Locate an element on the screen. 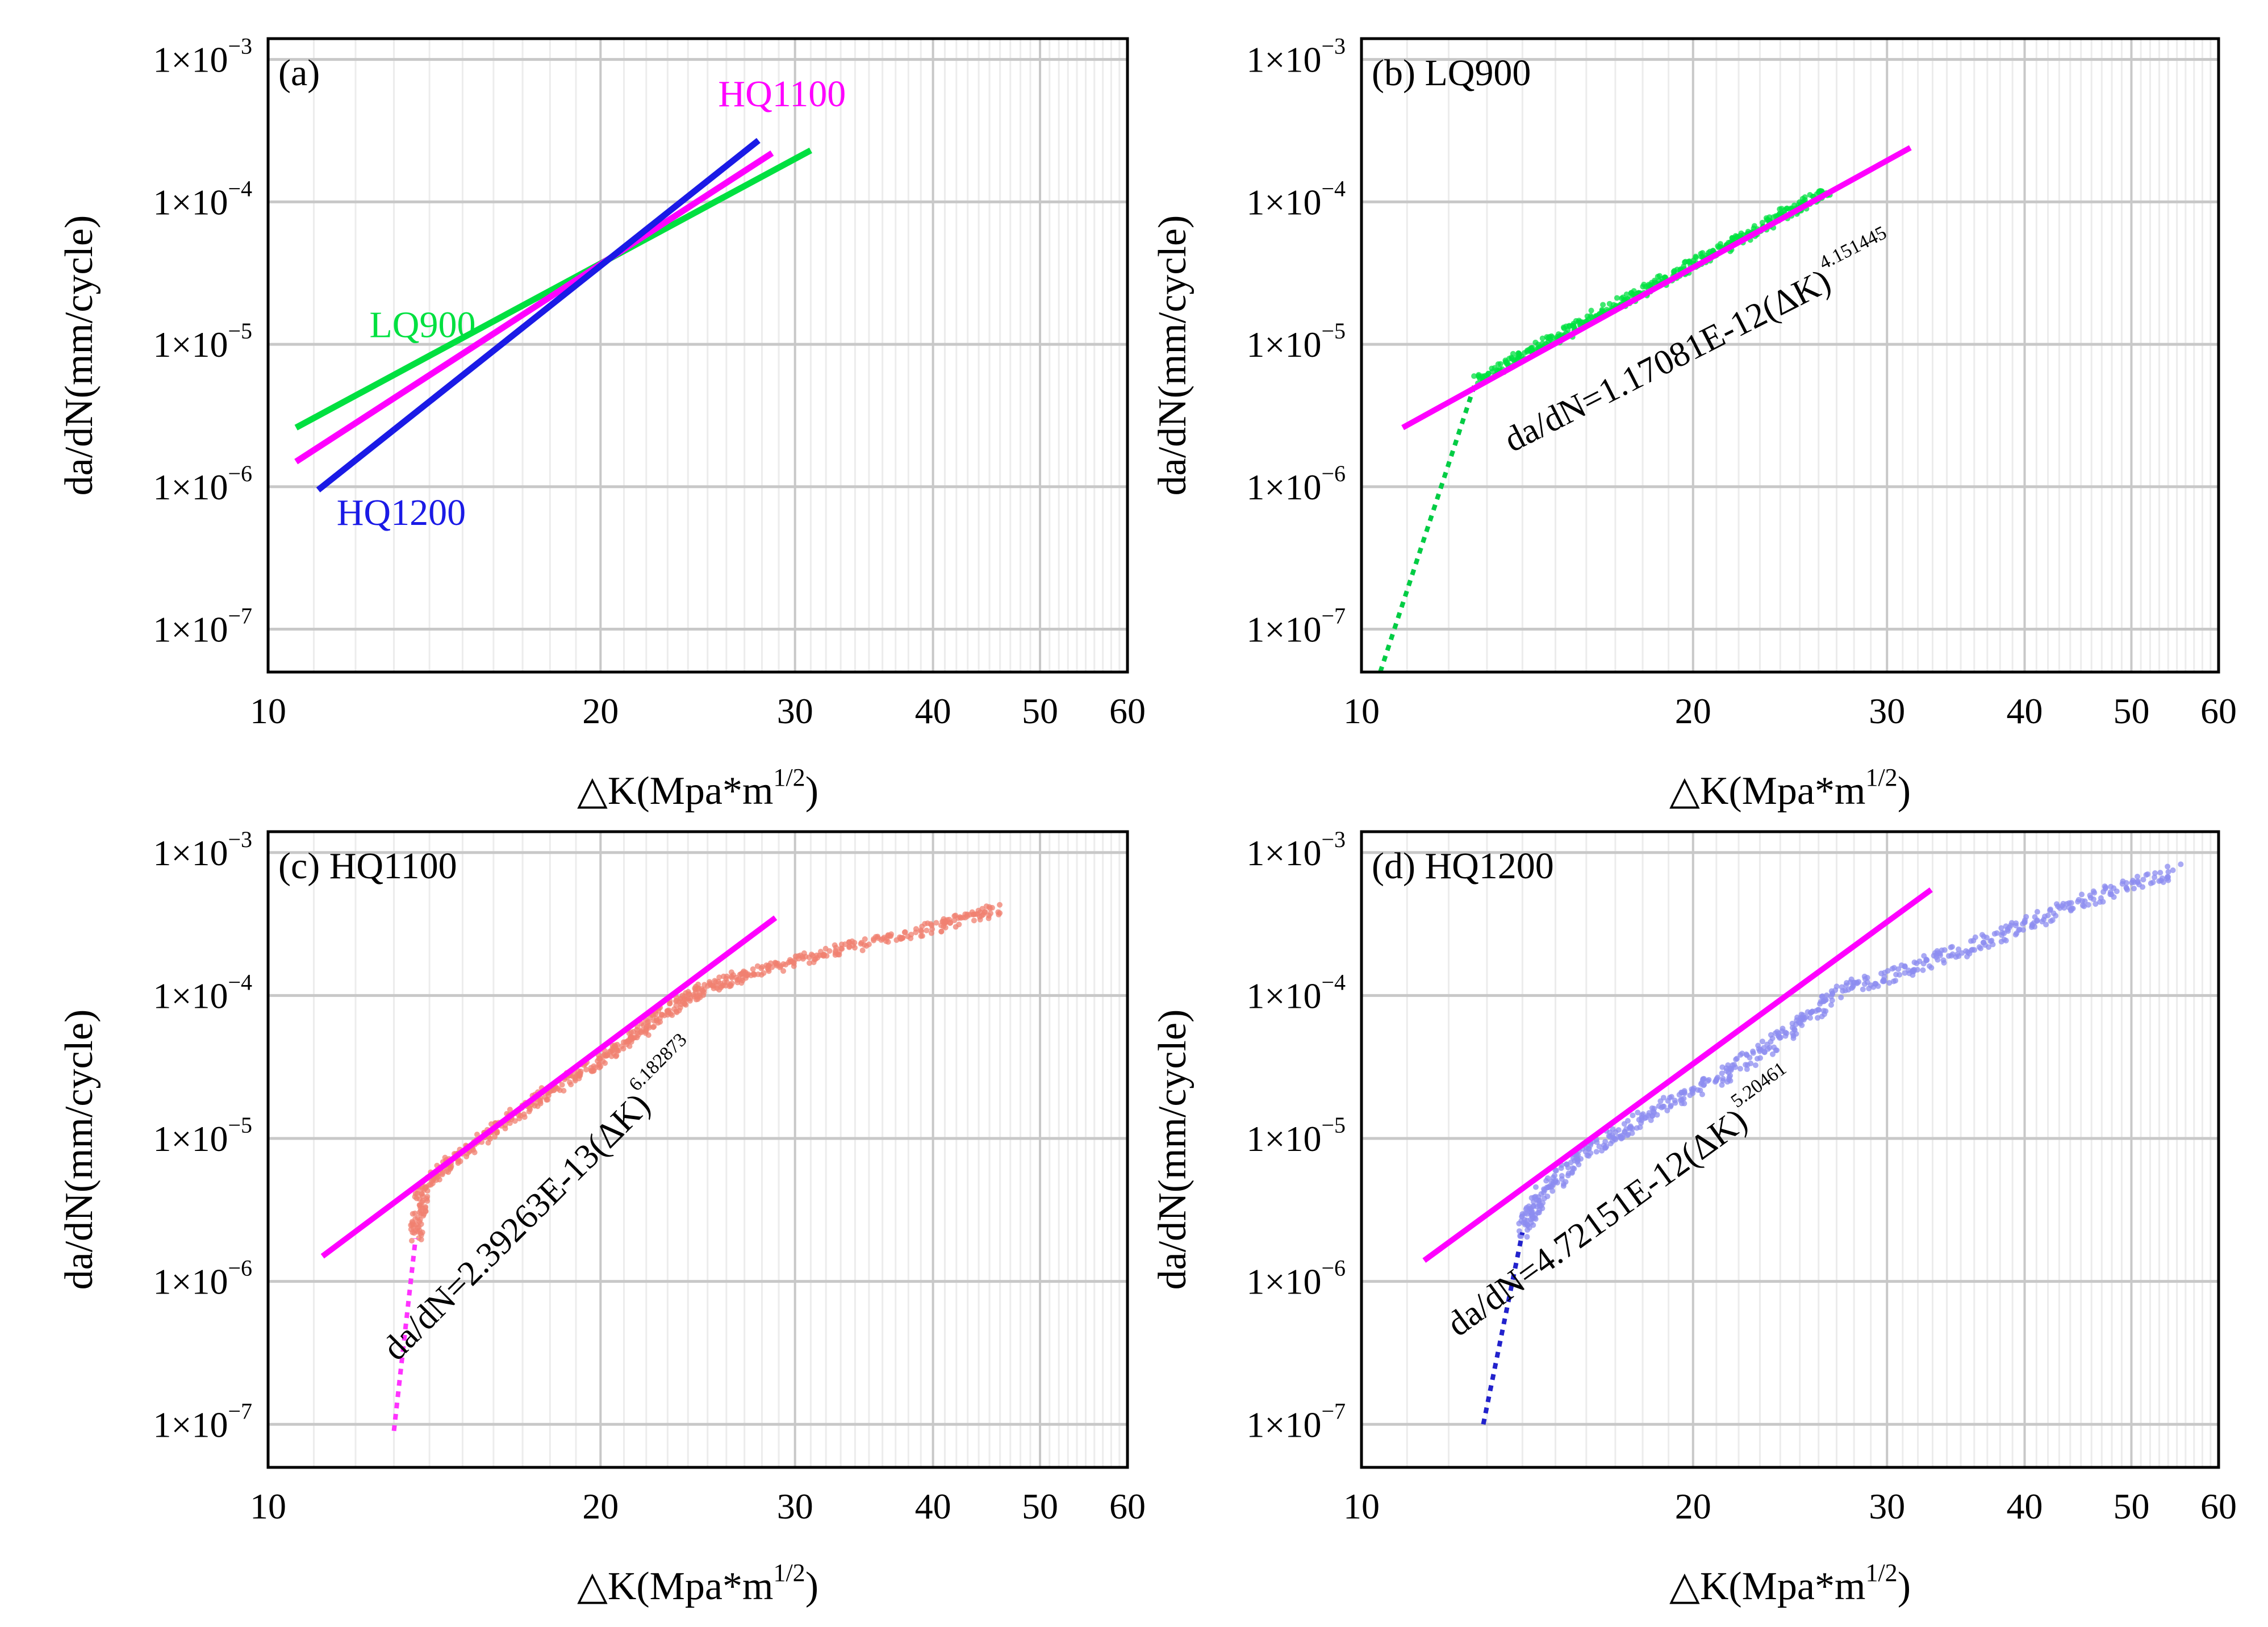 The height and width of the screenshot is (1627, 2268). x-tick-label: 50 is located at coordinates (2131, 1506).